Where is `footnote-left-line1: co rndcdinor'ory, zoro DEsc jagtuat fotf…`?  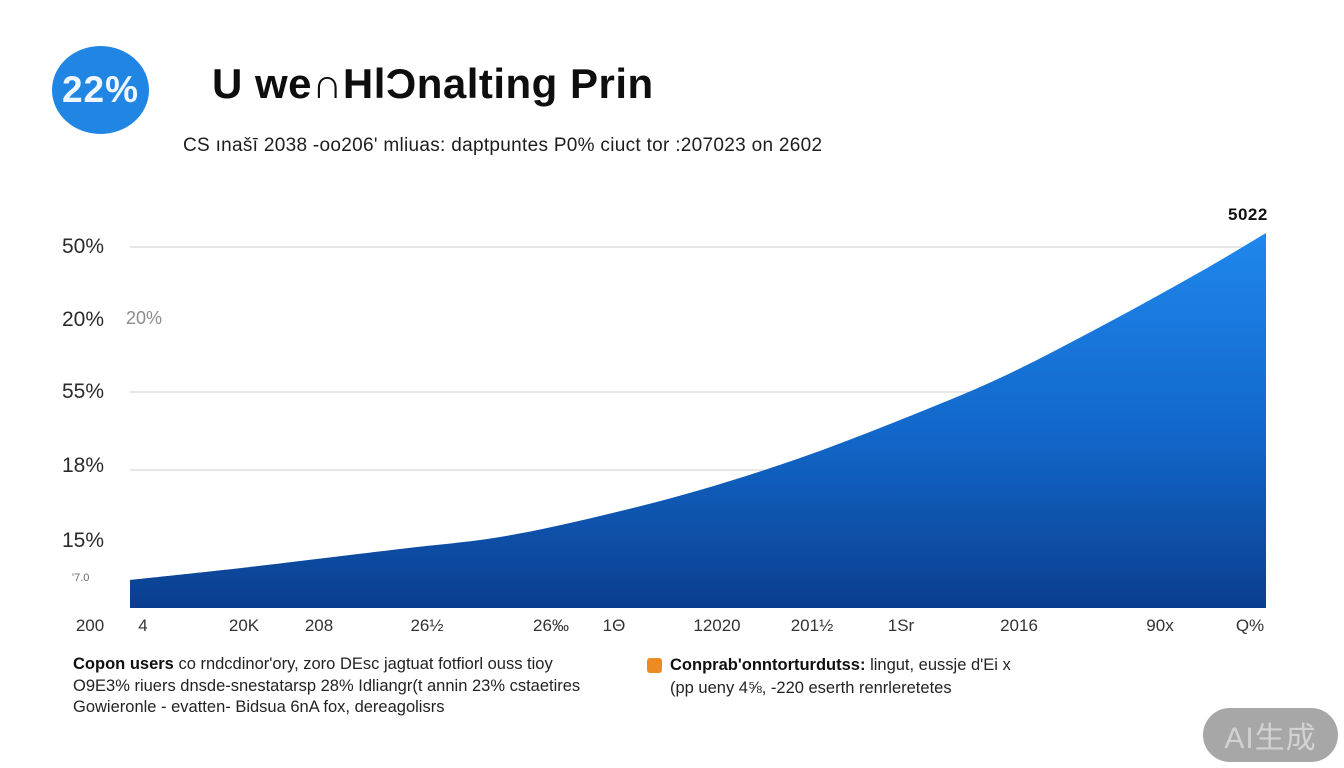 footnote-left-line1: co rndcdinor'ory, zoro DEsc jagtuat fotf… is located at coordinates (363, 664).